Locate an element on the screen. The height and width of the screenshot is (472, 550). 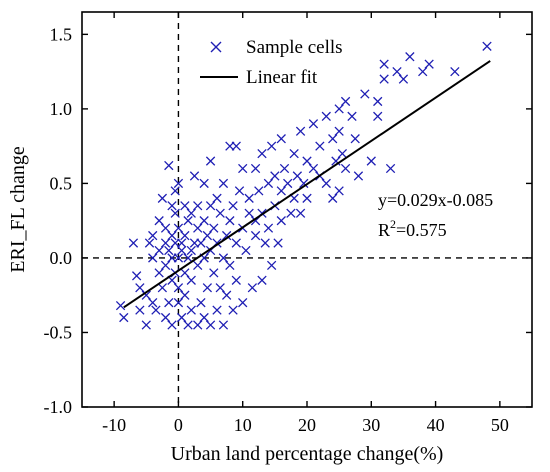
x-axis-title: Urban land percentage change(%) is located at coordinates (307, 454).